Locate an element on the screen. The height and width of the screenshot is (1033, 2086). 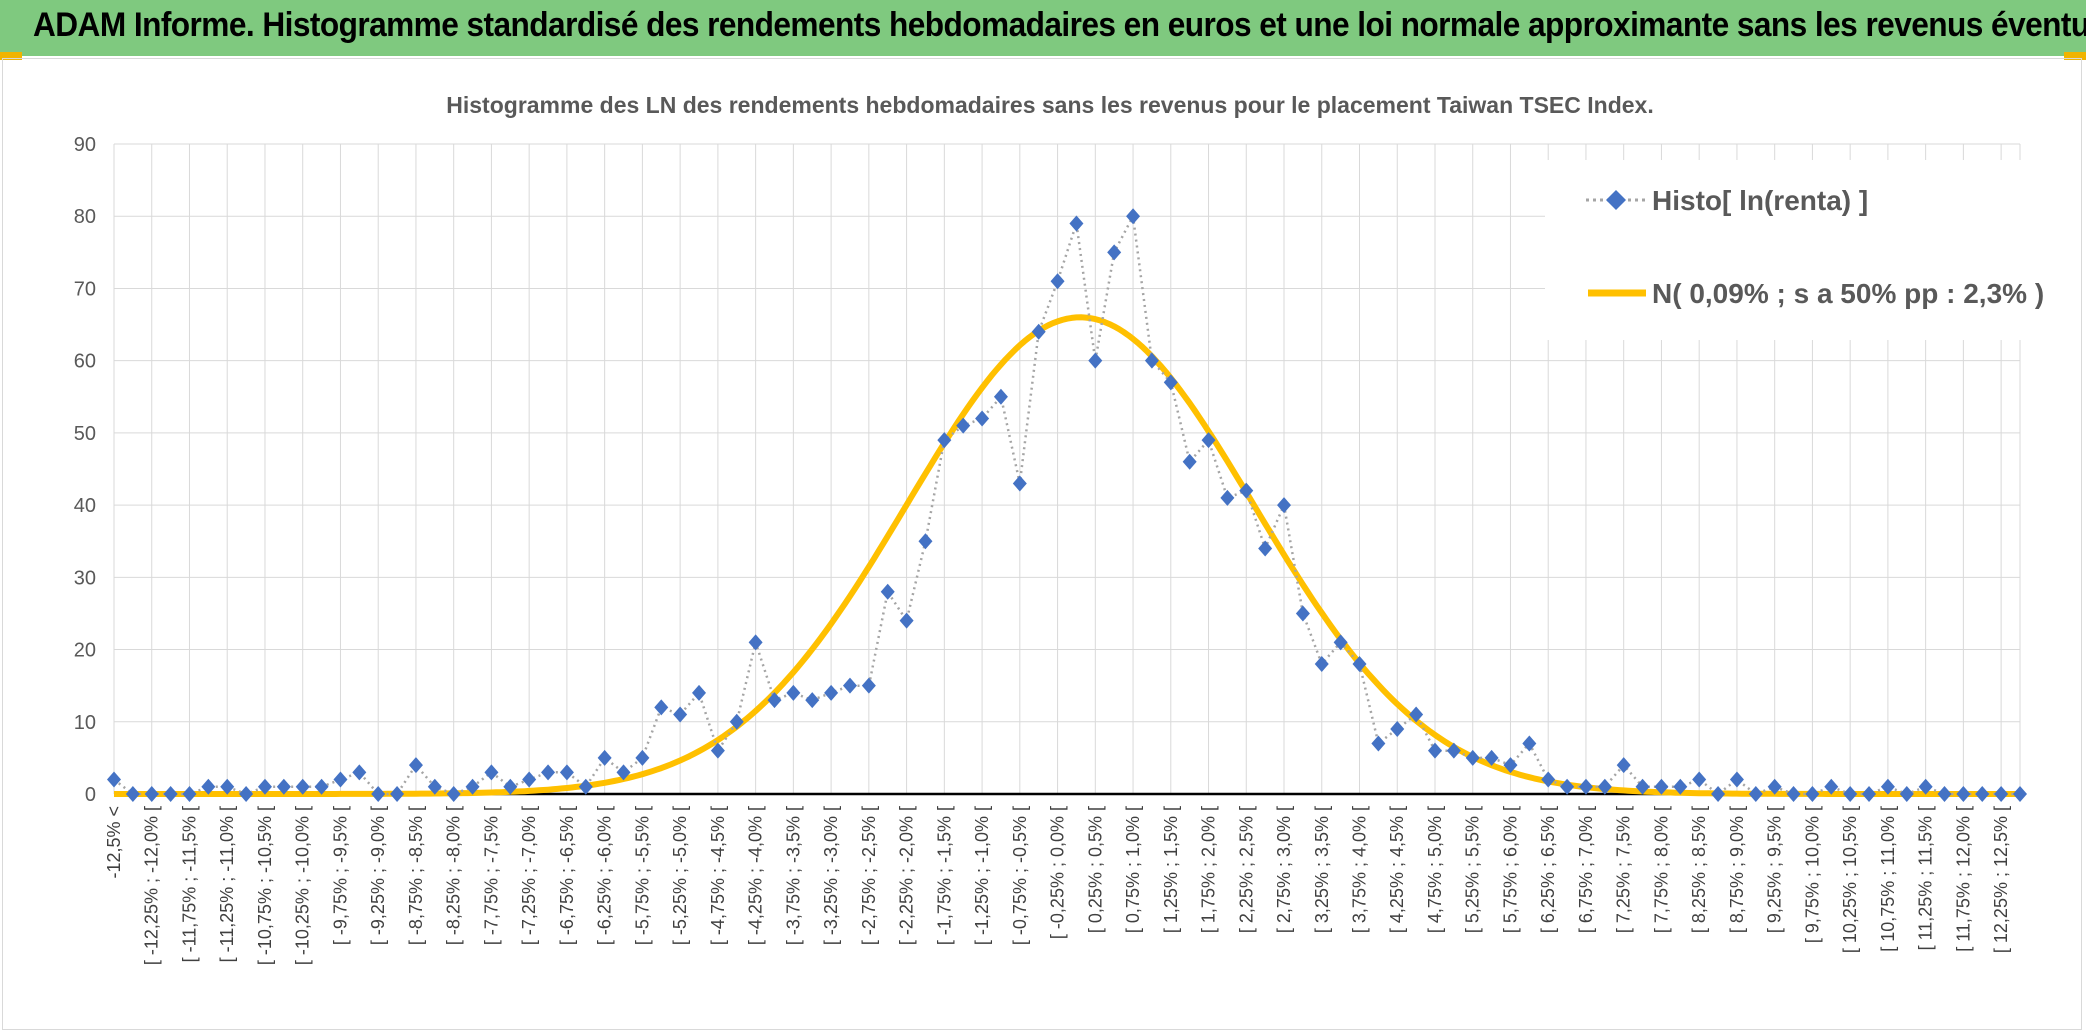
x-tick-label: [ -8,75% ; -8,5% [ is located at coordinates (416, 875).